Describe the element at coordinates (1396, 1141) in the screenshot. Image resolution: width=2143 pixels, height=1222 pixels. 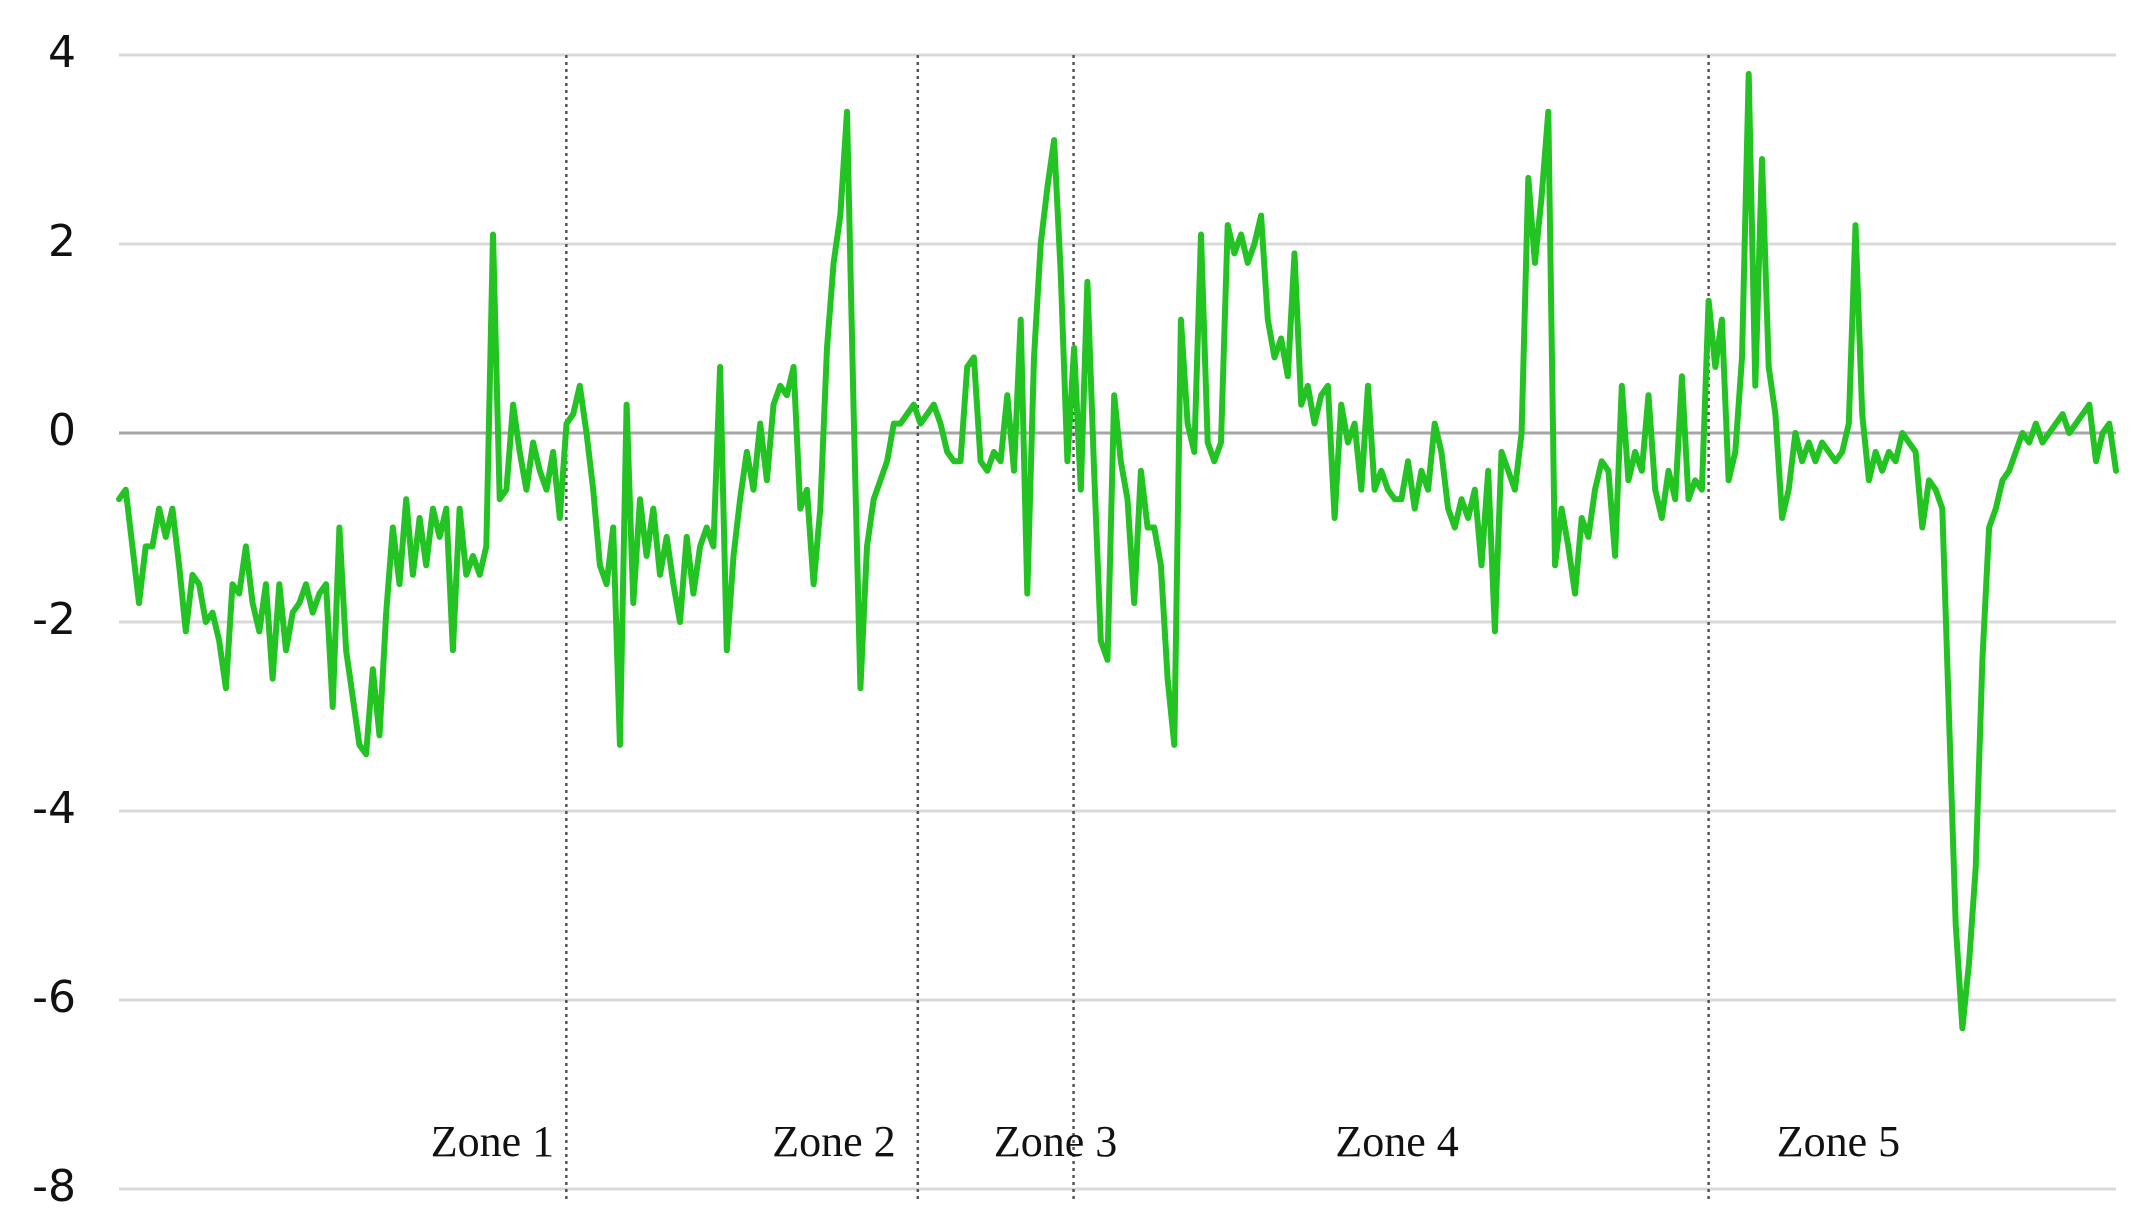
I see `zone-label: Zone 4` at that location.